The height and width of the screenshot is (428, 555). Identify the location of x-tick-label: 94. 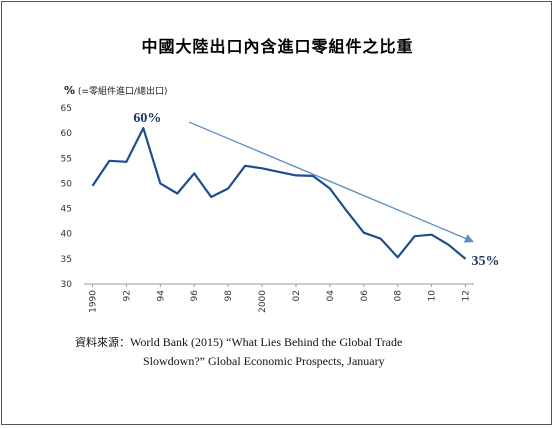
(161, 296).